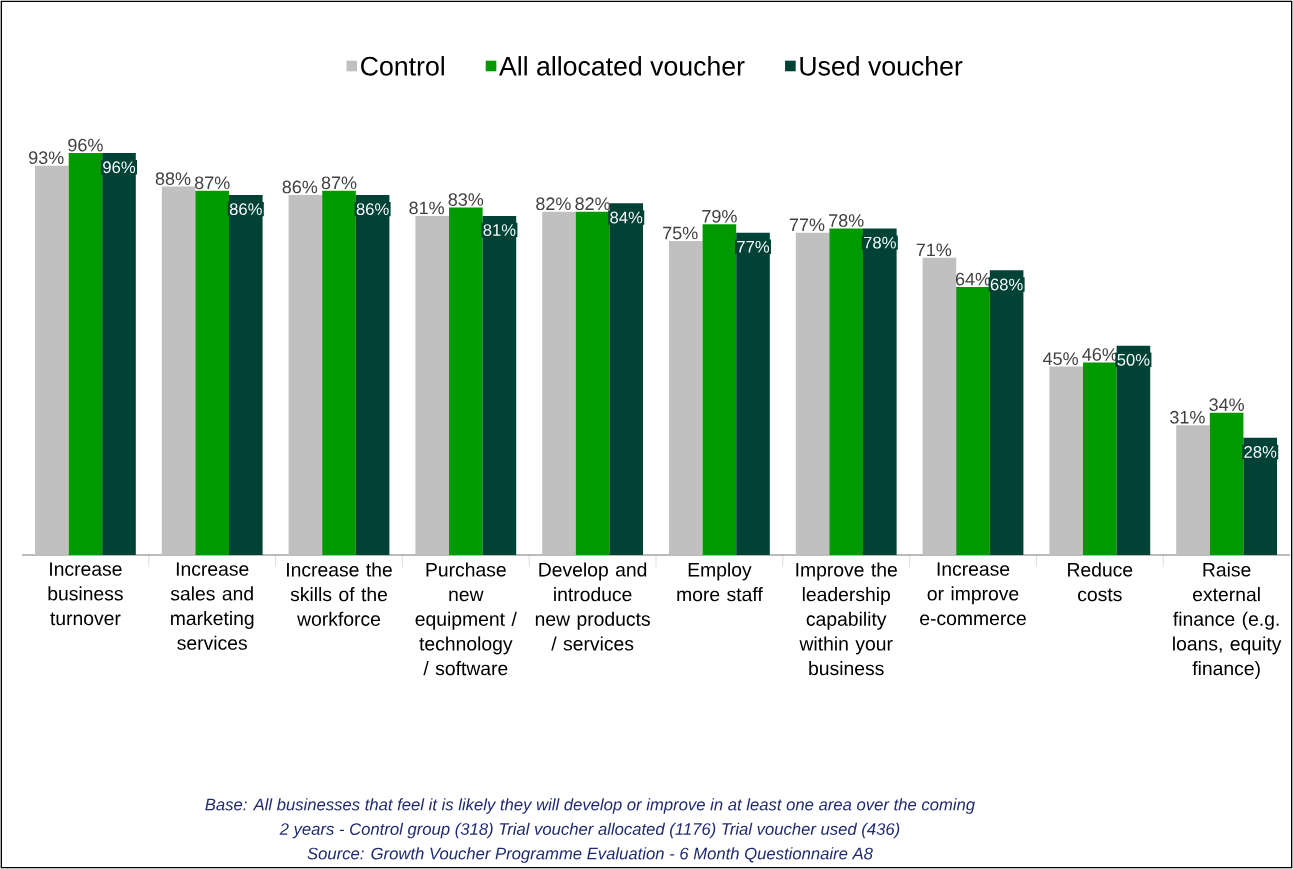  What do you see at coordinates (1260, 452) in the screenshot?
I see `data-label: 28%` at bounding box center [1260, 452].